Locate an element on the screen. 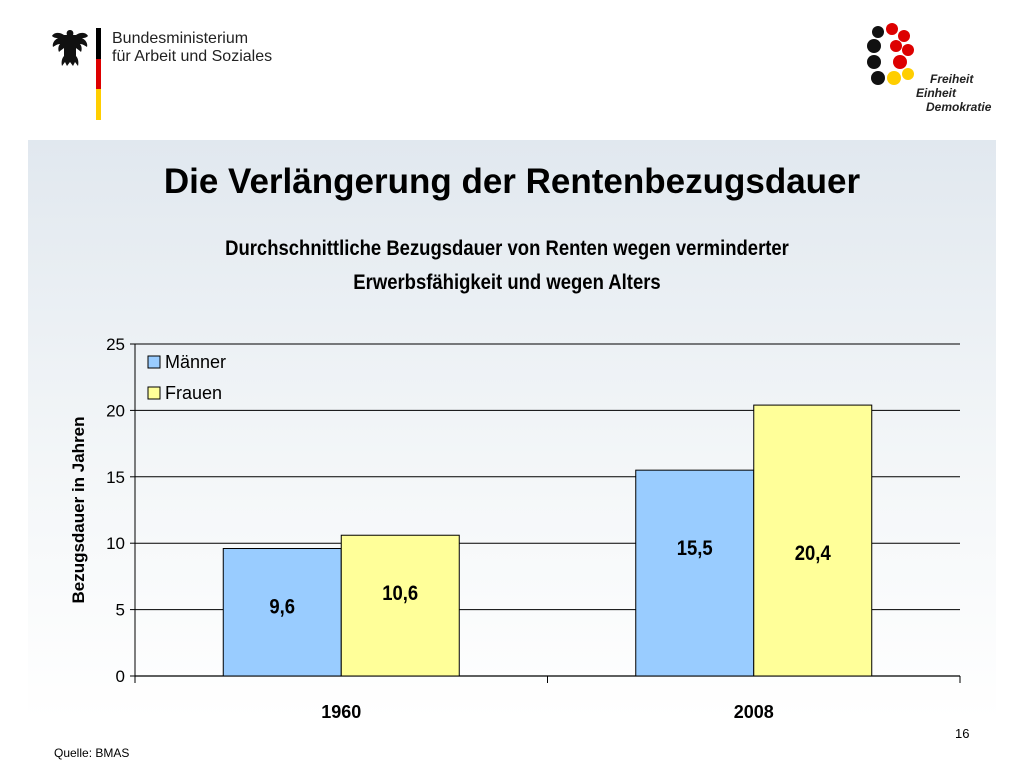  legend-label: Männer is located at coordinates (195, 362).